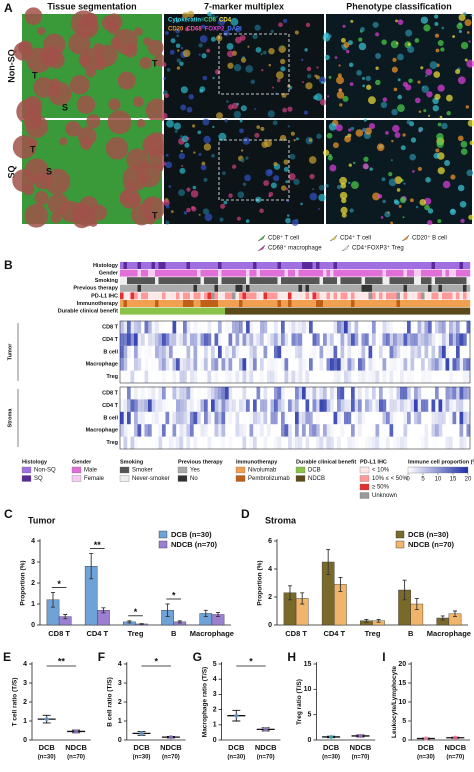 The height and width of the screenshot is (772, 474). I want to click on x-tick-sublabel: (n=30), so click(426, 758).